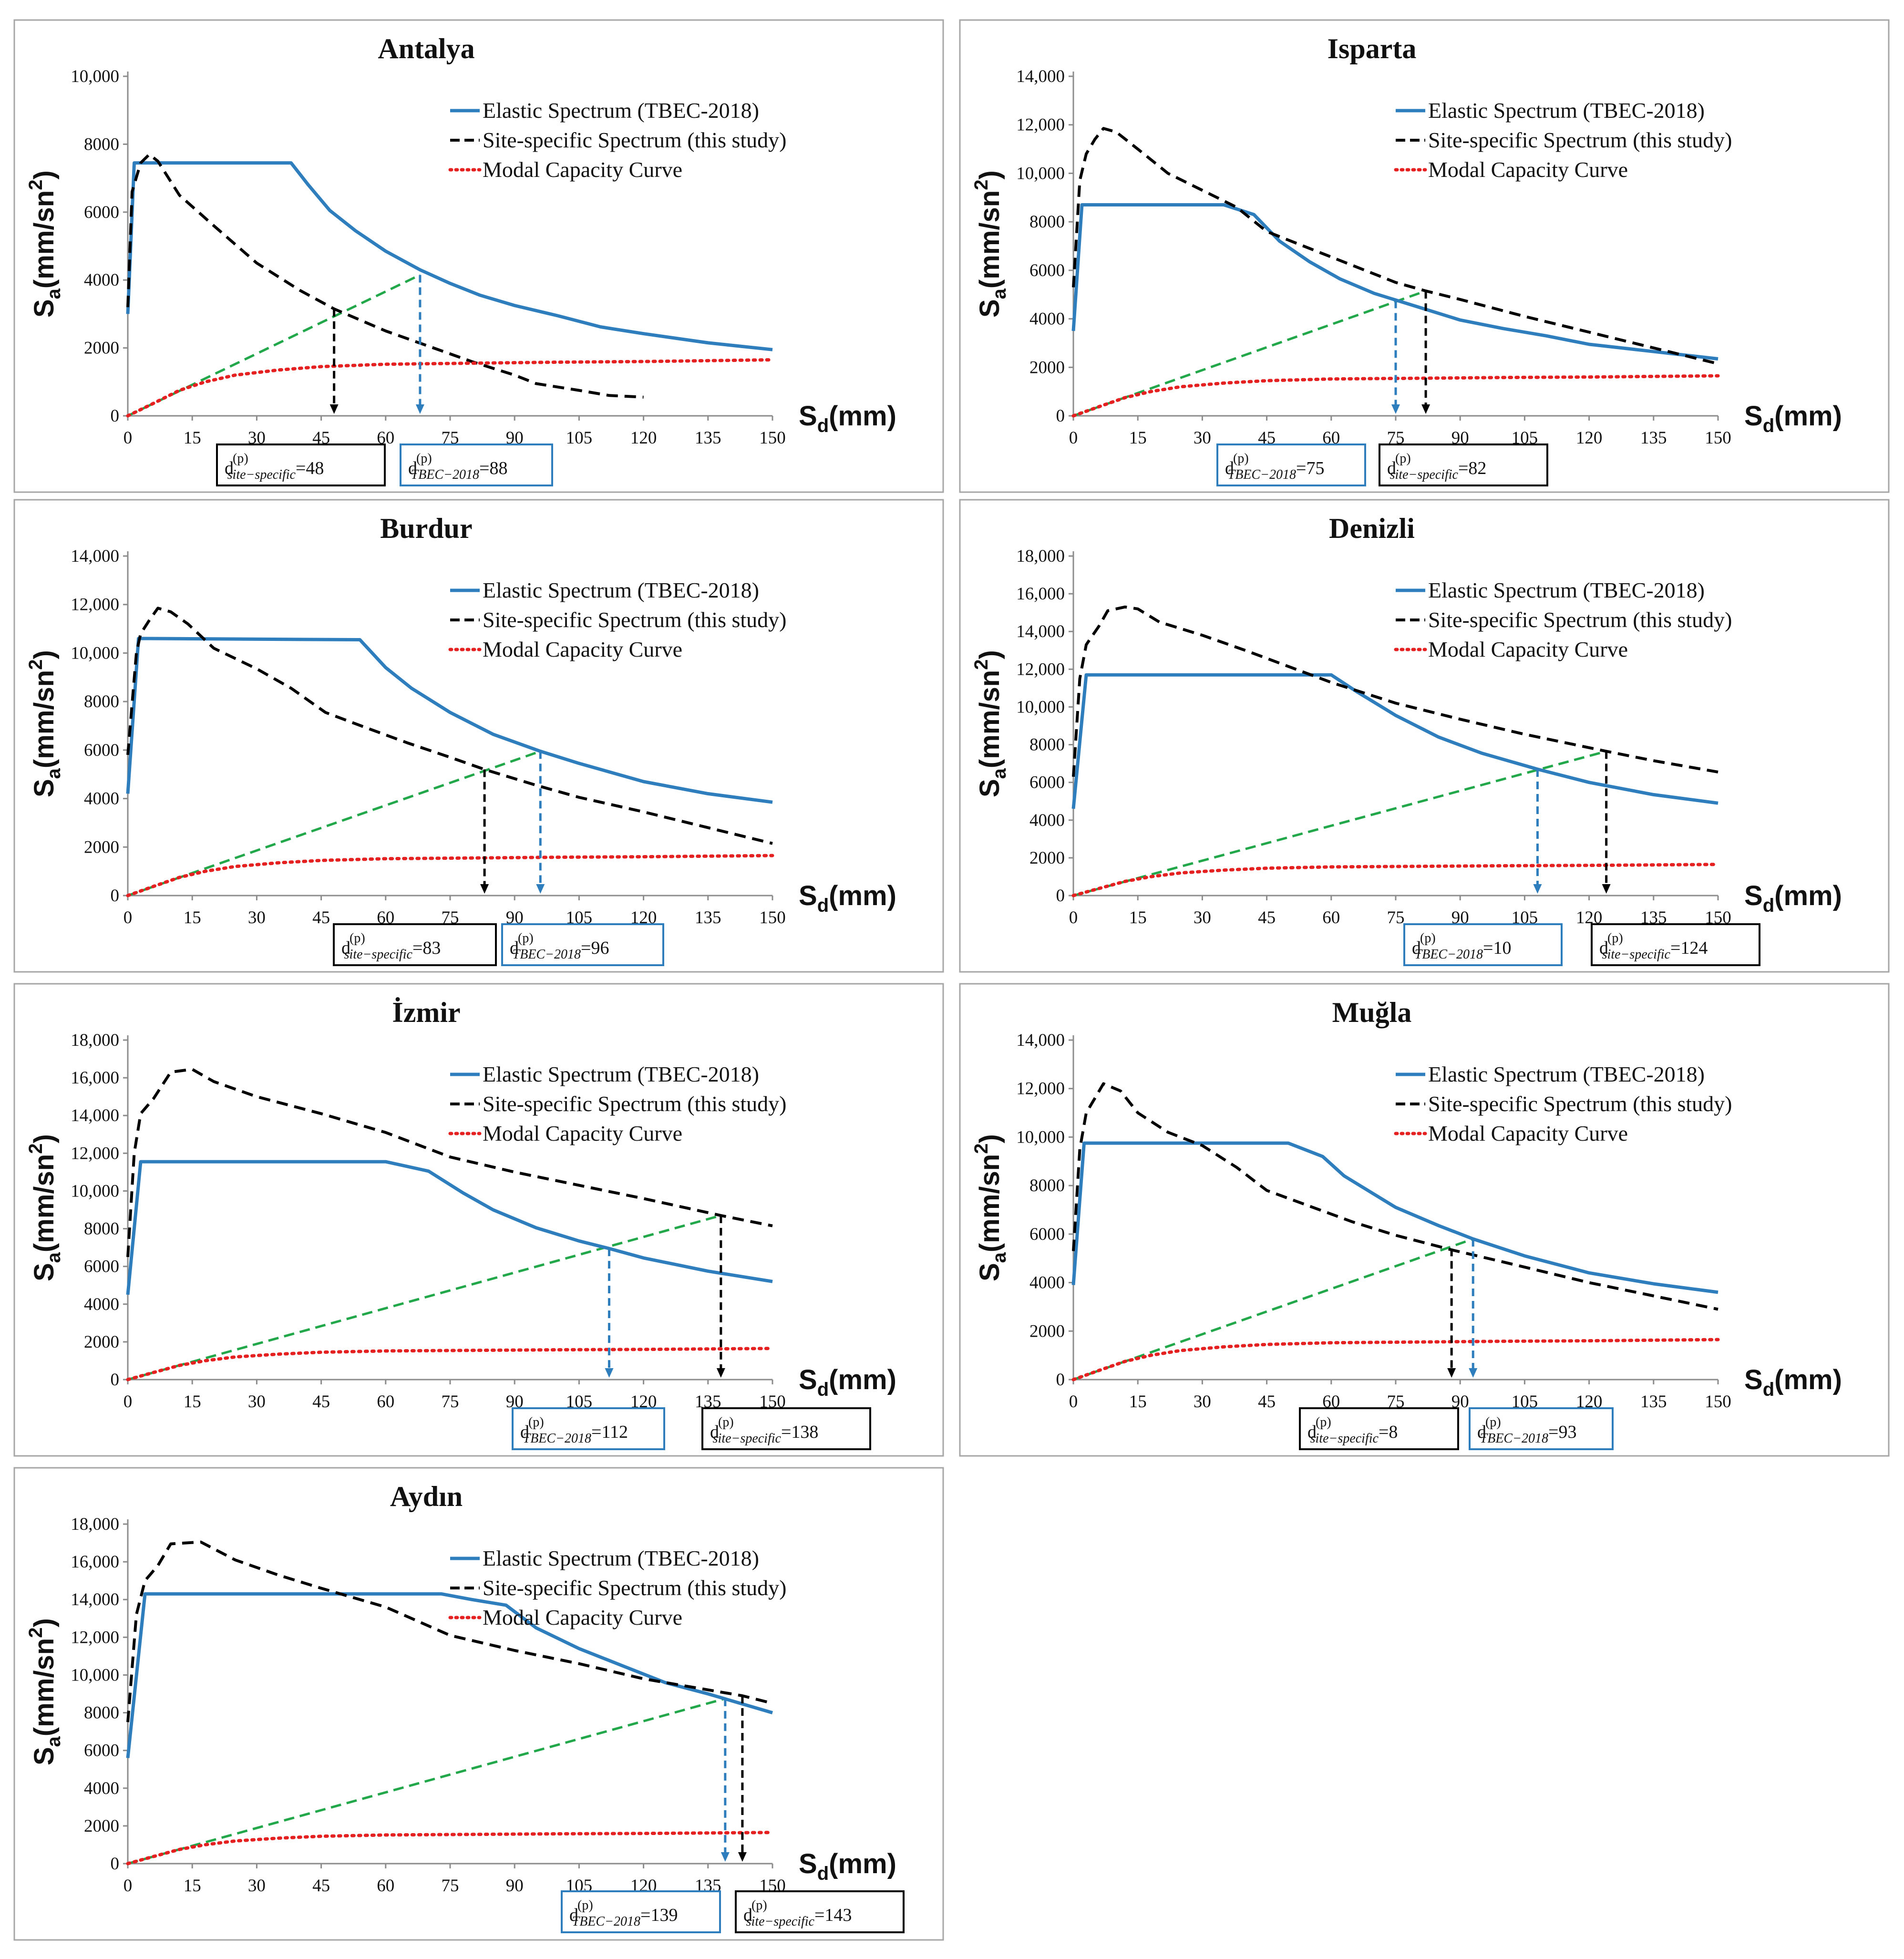  What do you see at coordinates (1047, 222) in the screenshot?
I see `y-tick-label: 8000` at bounding box center [1047, 222].